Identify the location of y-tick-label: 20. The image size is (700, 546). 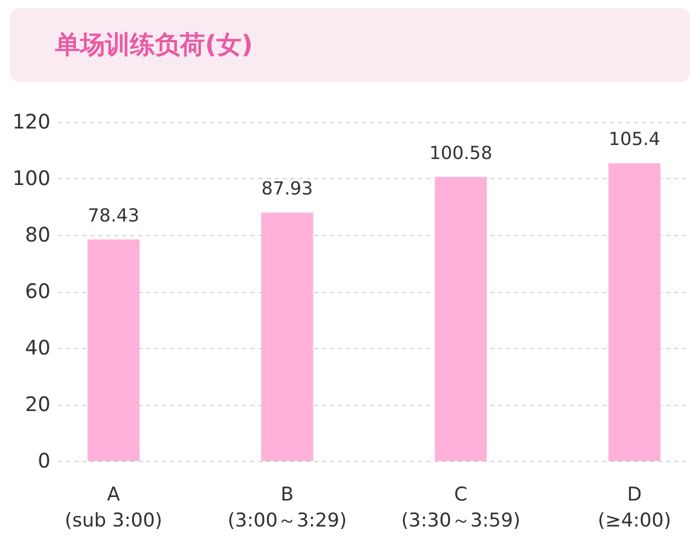
(37, 404).